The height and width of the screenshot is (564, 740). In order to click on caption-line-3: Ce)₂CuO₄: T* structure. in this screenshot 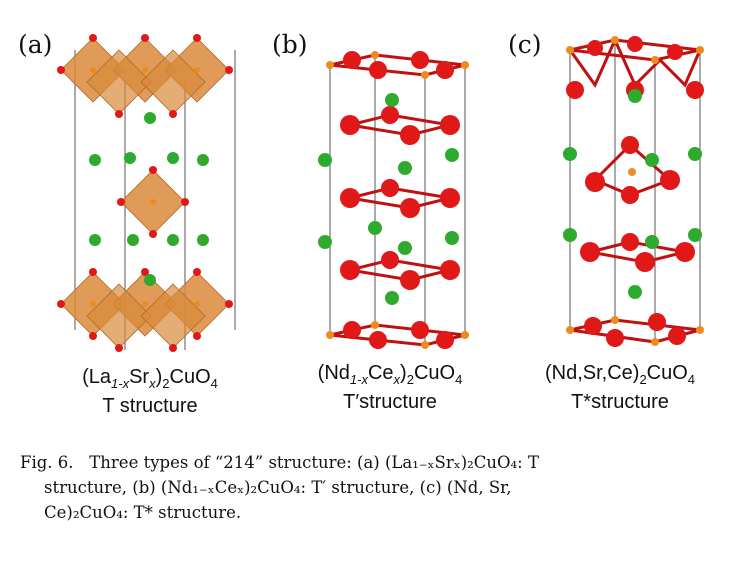, I will do `click(143, 512)`.